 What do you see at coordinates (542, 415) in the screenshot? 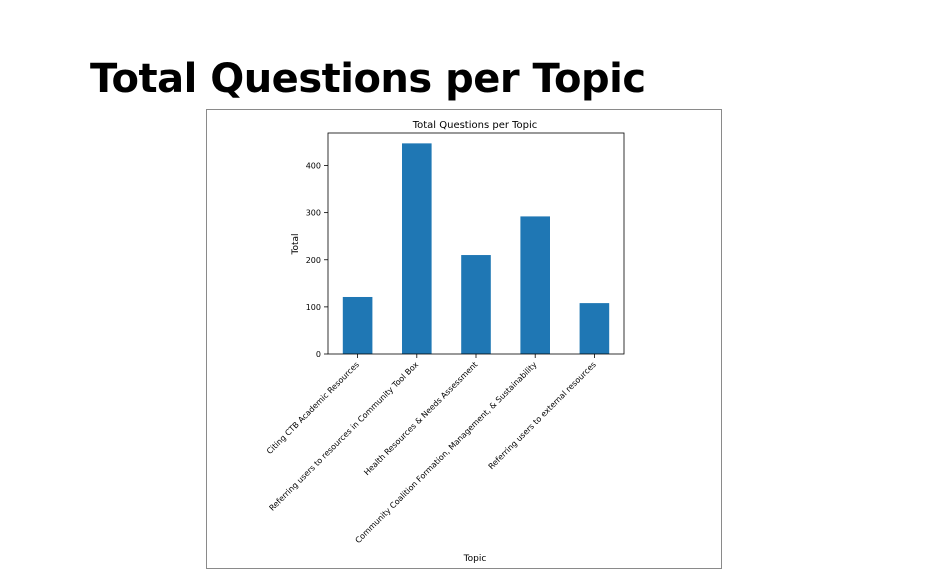
I see `x-tick-label: Referring users to external resources` at bounding box center [542, 415].